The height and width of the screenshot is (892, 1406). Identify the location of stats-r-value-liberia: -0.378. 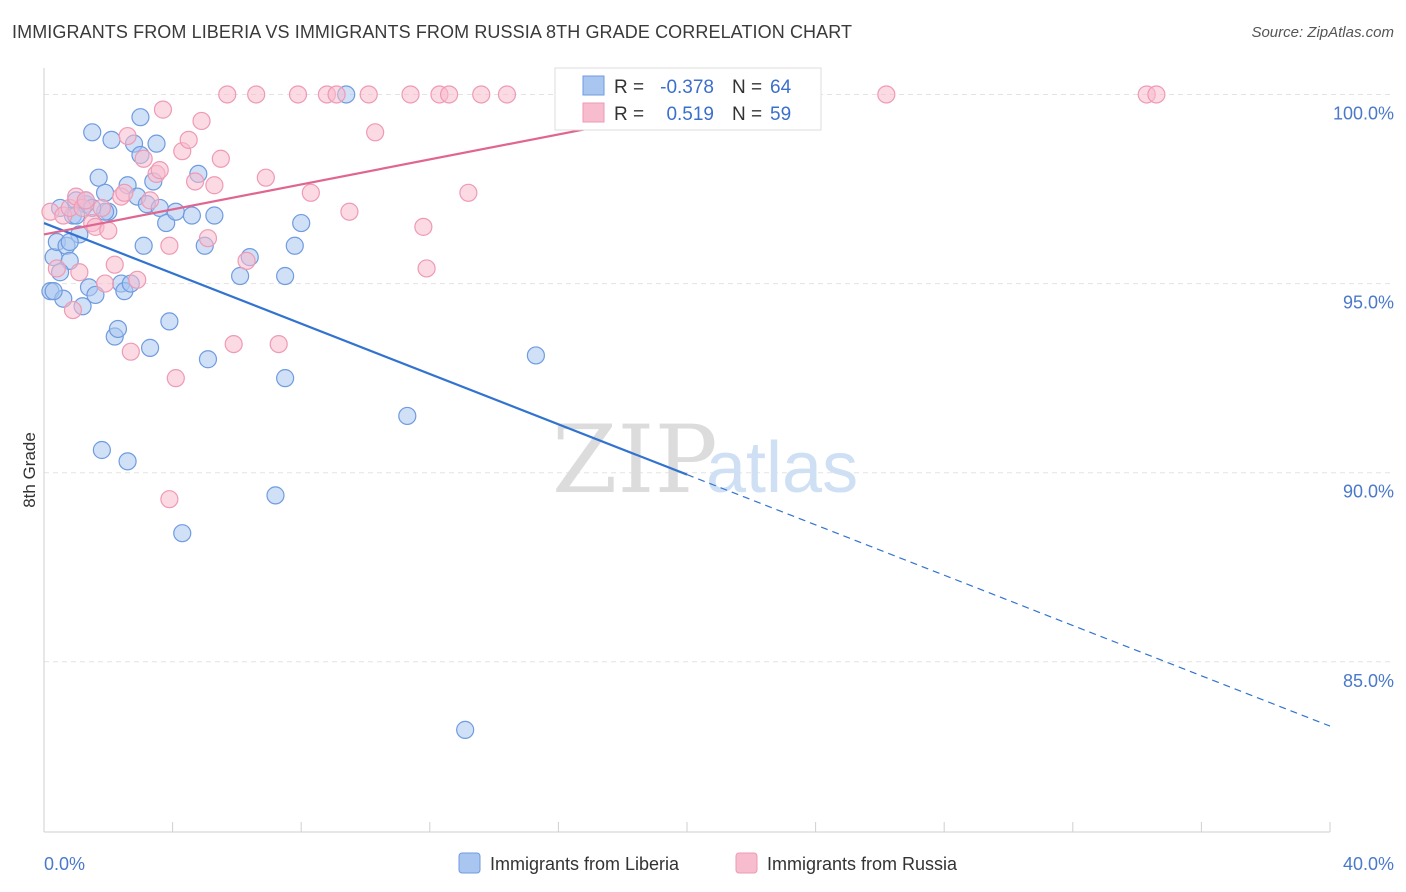
(687, 87).